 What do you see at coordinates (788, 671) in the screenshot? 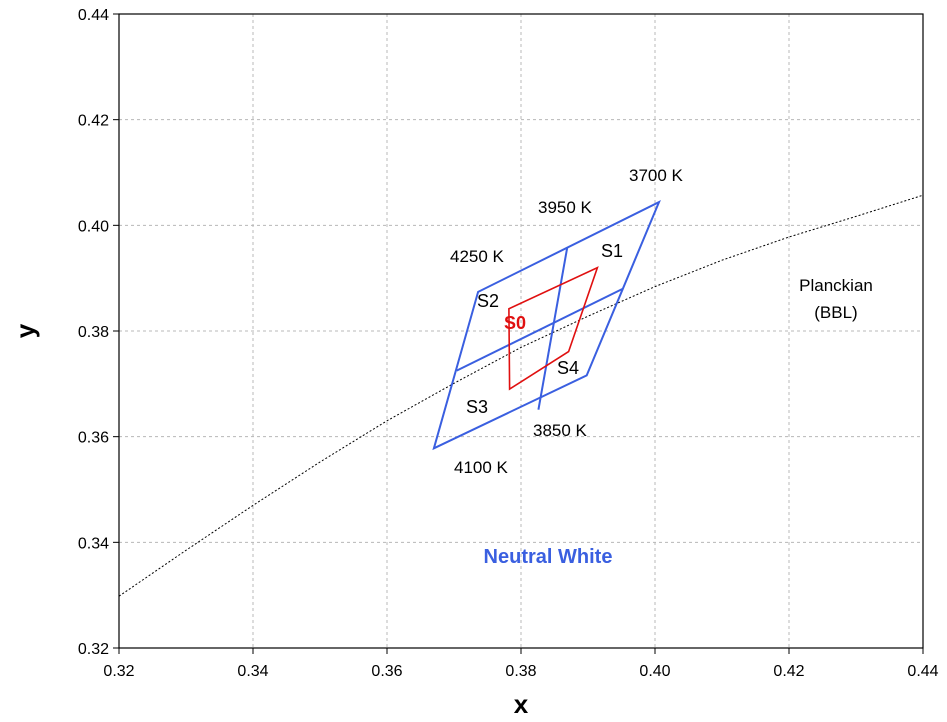
I see `x-tick-label: 0.42` at bounding box center [788, 671].